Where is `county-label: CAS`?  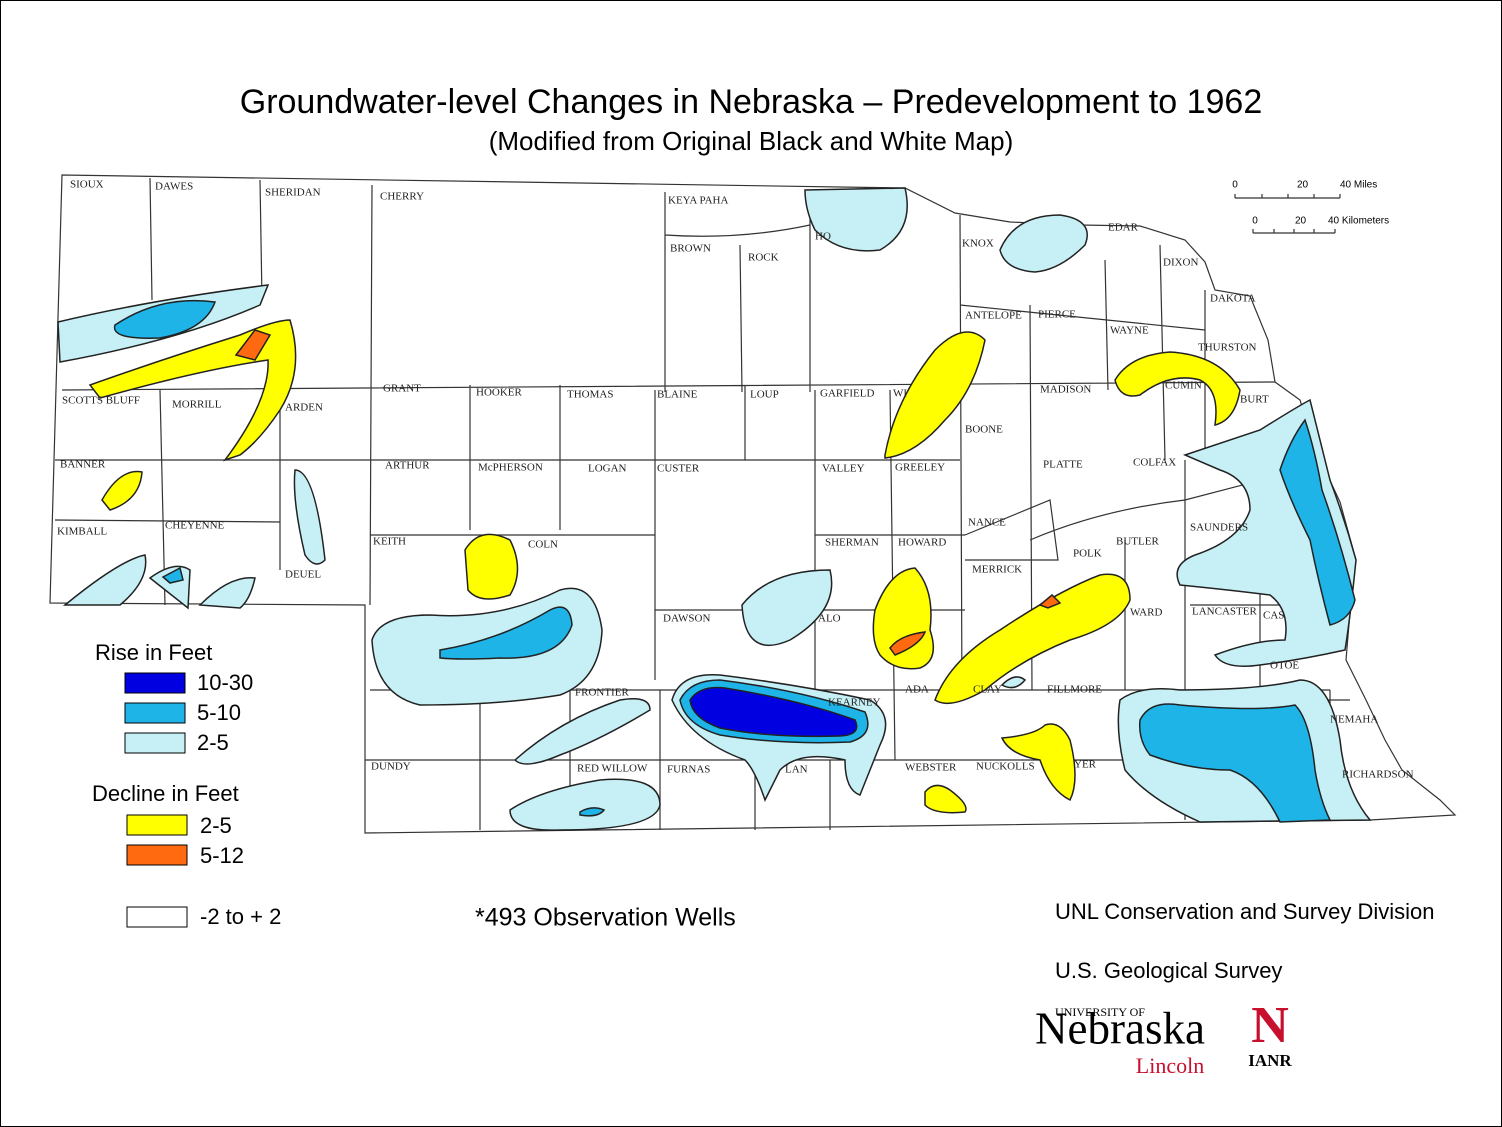 county-label: CAS is located at coordinates (1273, 616).